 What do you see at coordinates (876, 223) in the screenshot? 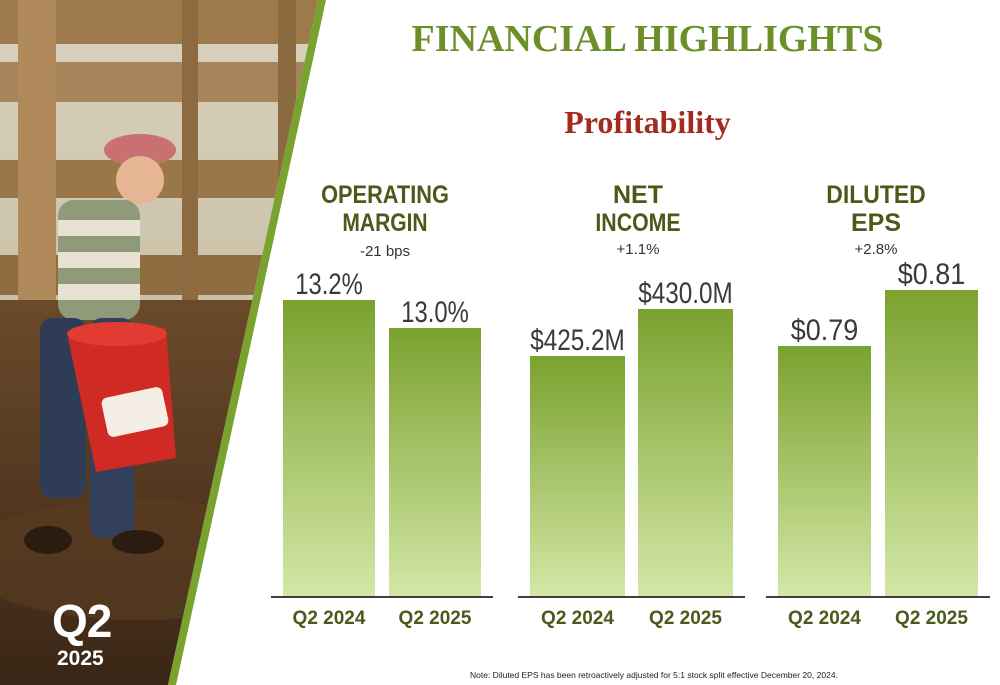
I see `chart-3-title-line-2: EPS` at bounding box center [876, 223].